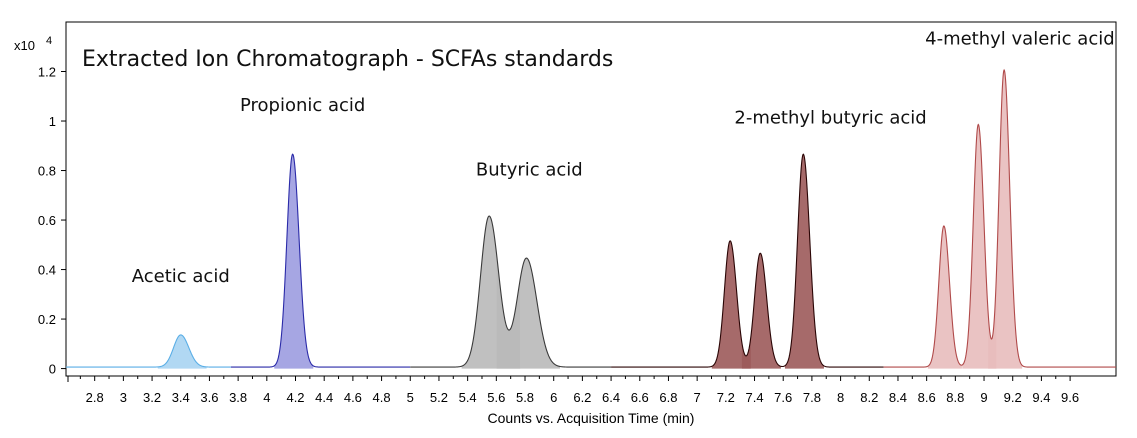 The height and width of the screenshot is (438, 1137). What do you see at coordinates (123, 397) in the screenshot?
I see `x-tick-label: 3` at bounding box center [123, 397].